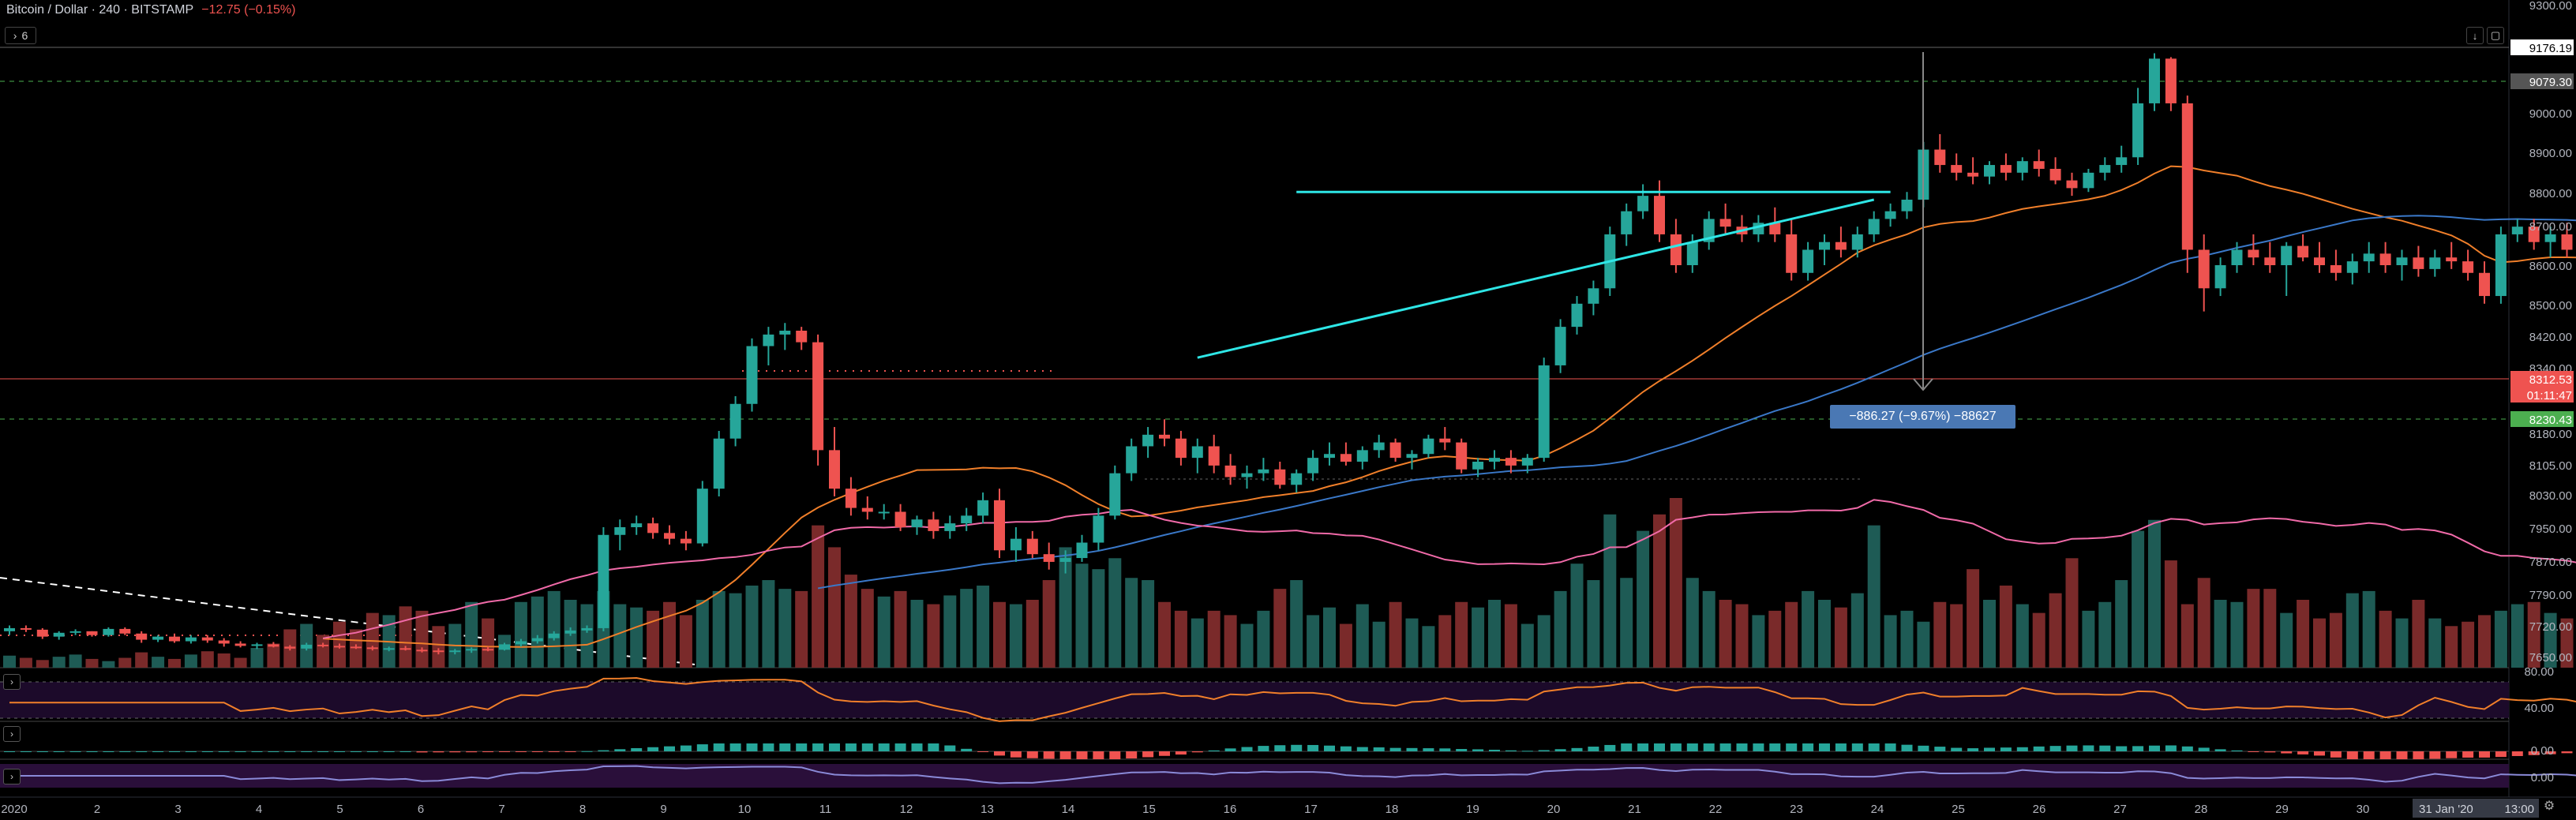 The image size is (2576, 820). What do you see at coordinates (2549, 806) in the screenshot?
I see `settings-gear-icon: ⚙` at bounding box center [2549, 806].